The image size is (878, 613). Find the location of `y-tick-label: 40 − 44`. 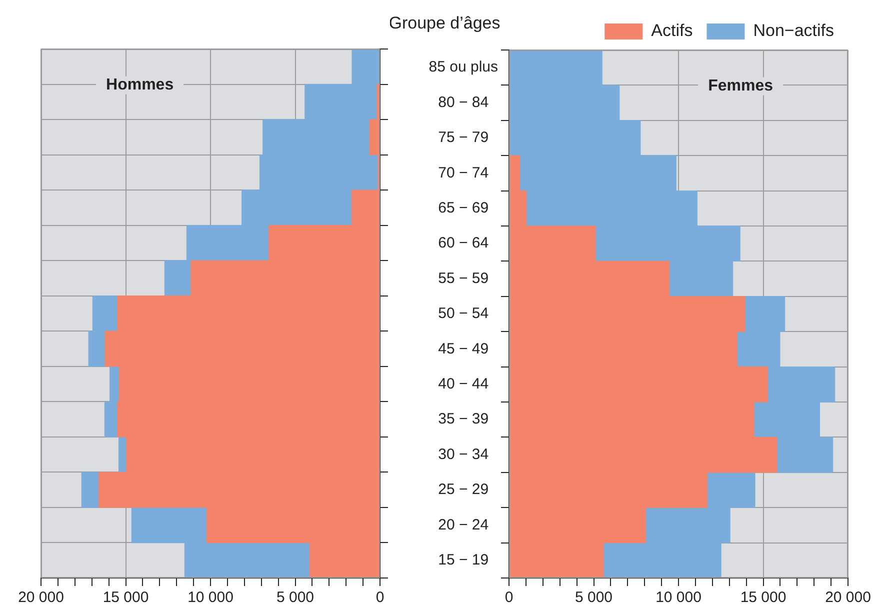

y-tick-label: 40 − 44 is located at coordinates (463, 384).